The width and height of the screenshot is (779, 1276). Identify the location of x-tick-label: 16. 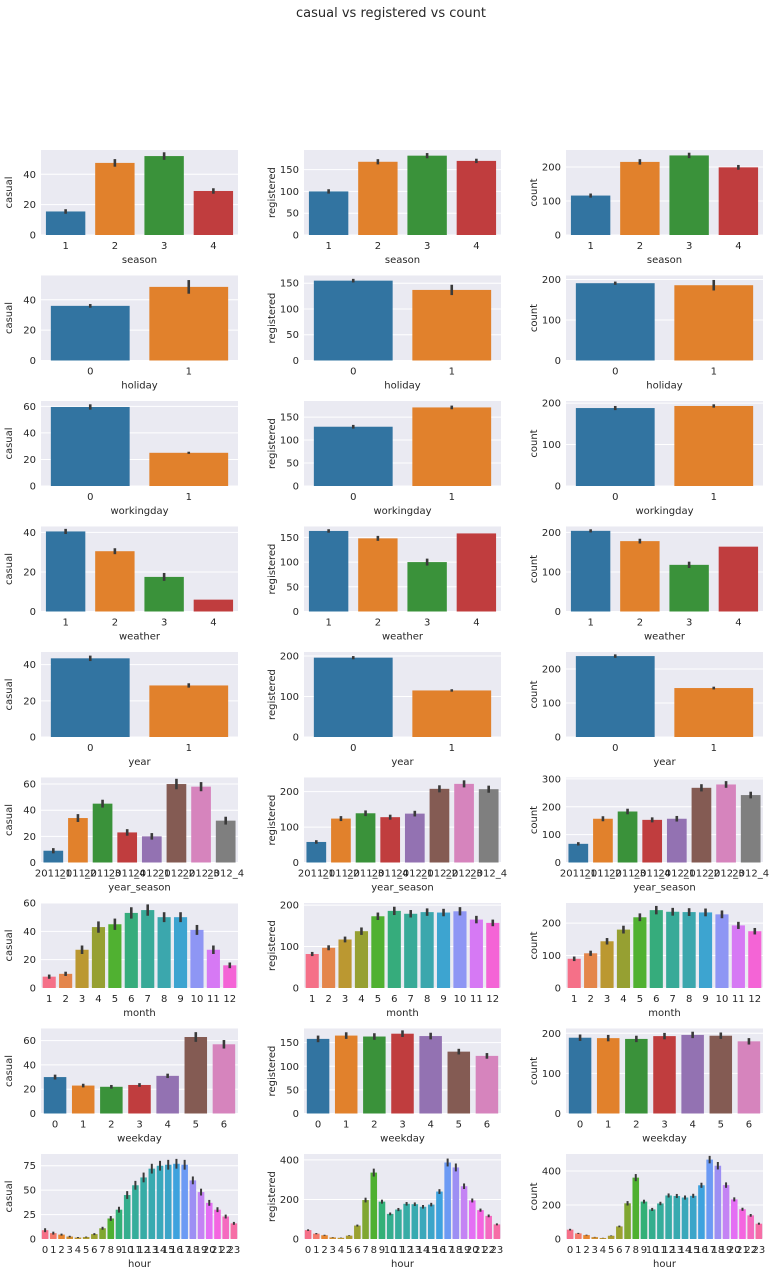
(176, 1250).